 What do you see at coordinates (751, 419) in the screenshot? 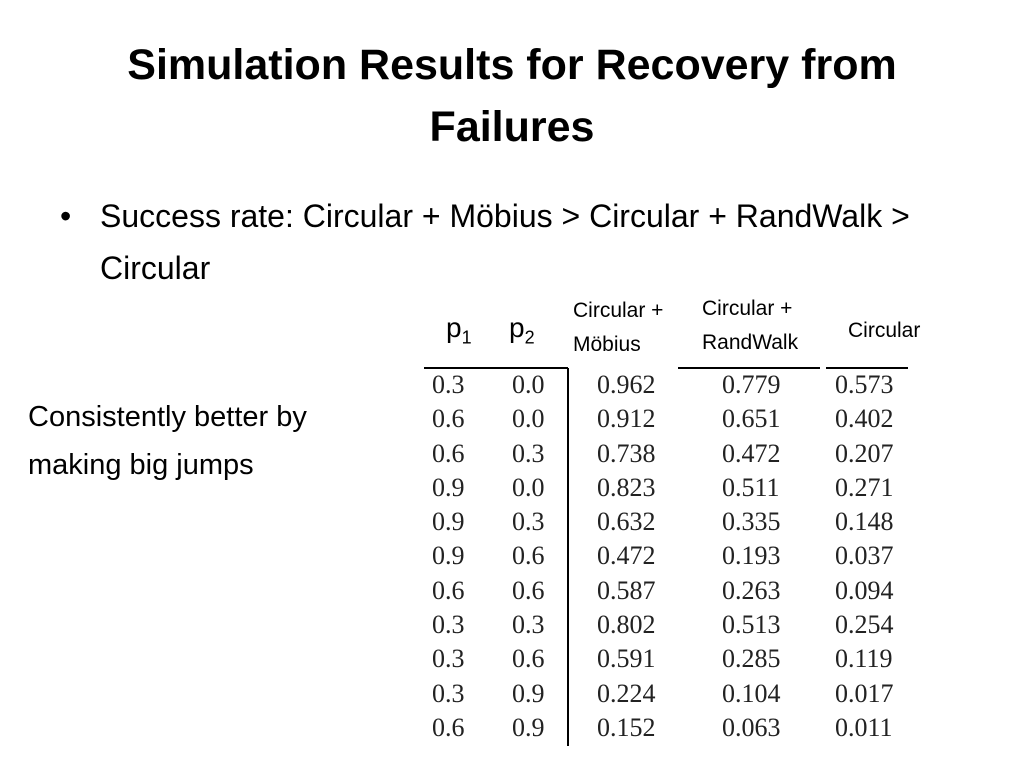
I see `table-cell: 0.651` at bounding box center [751, 419].